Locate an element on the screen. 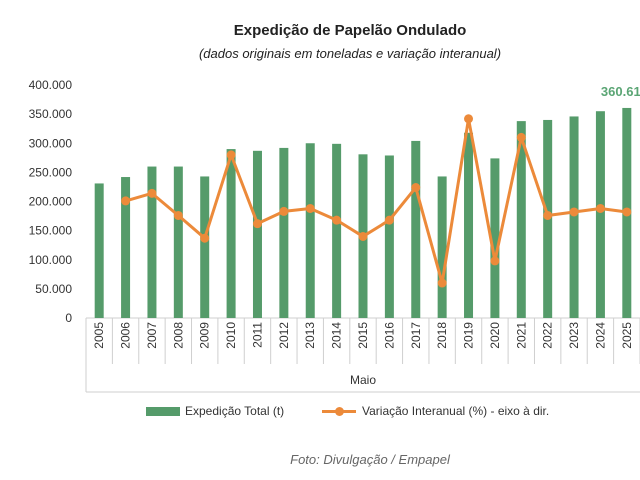  bar-2013 is located at coordinates (310, 230).